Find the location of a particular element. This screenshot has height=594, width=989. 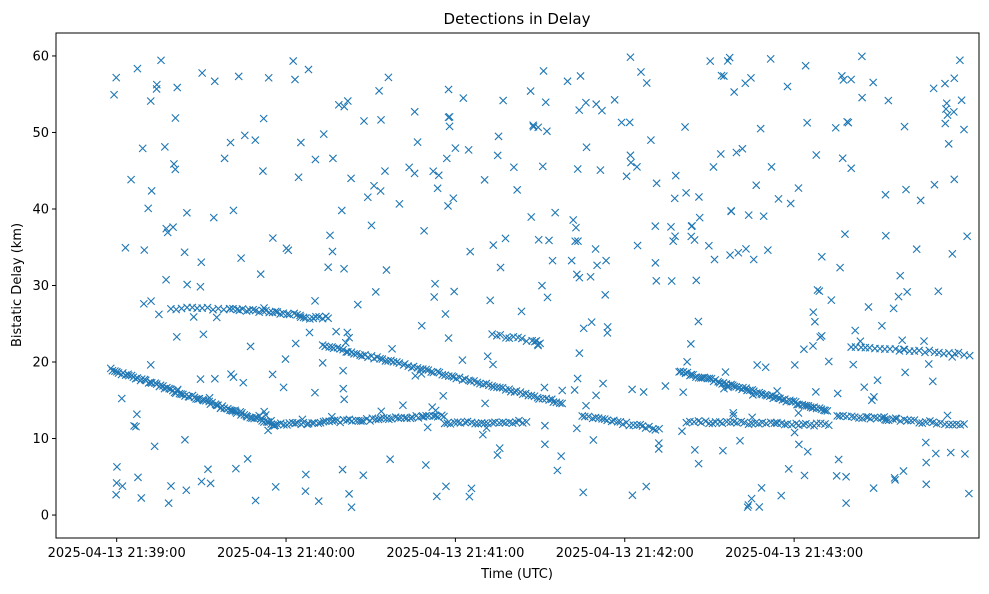

y-axis-label: Bistatic Delay (km) is located at coordinates (17, 285).